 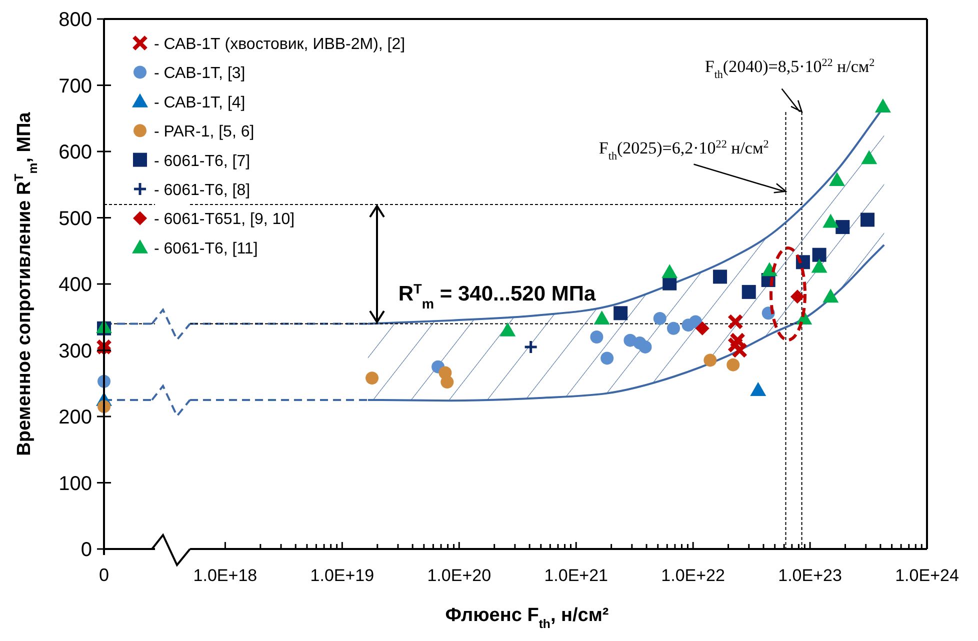 What do you see at coordinates (104, 575) in the screenshot?
I see `x-tick-label: 0` at bounding box center [104, 575].